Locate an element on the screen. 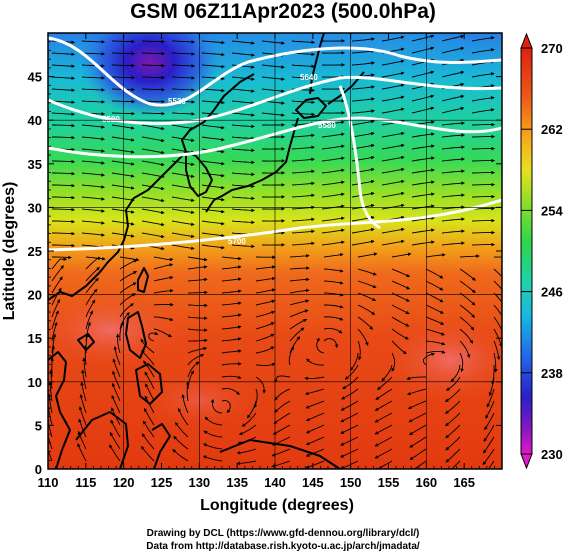 Image resolution: width=566 pixels, height=554 pixels. y-tick-label: 5 is located at coordinates (38, 425).